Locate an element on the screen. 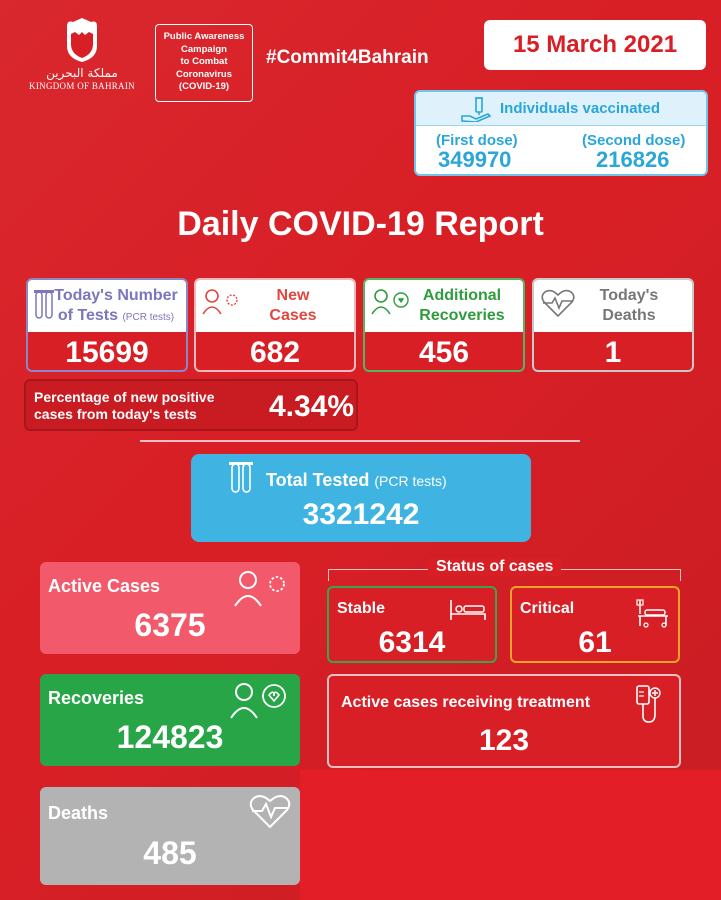  stable-label: Stable is located at coordinates (361, 608).